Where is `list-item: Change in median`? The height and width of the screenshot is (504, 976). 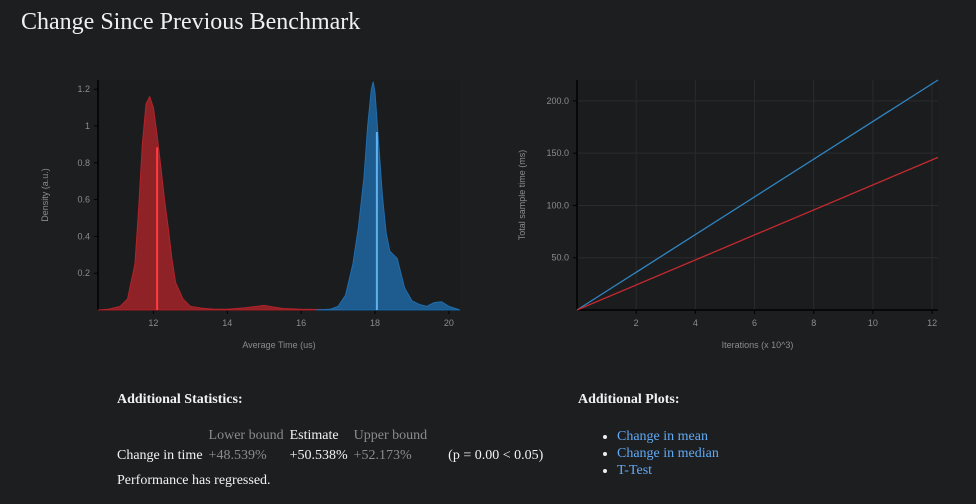
list-item: Change in median is located at coordinates (668, 453).